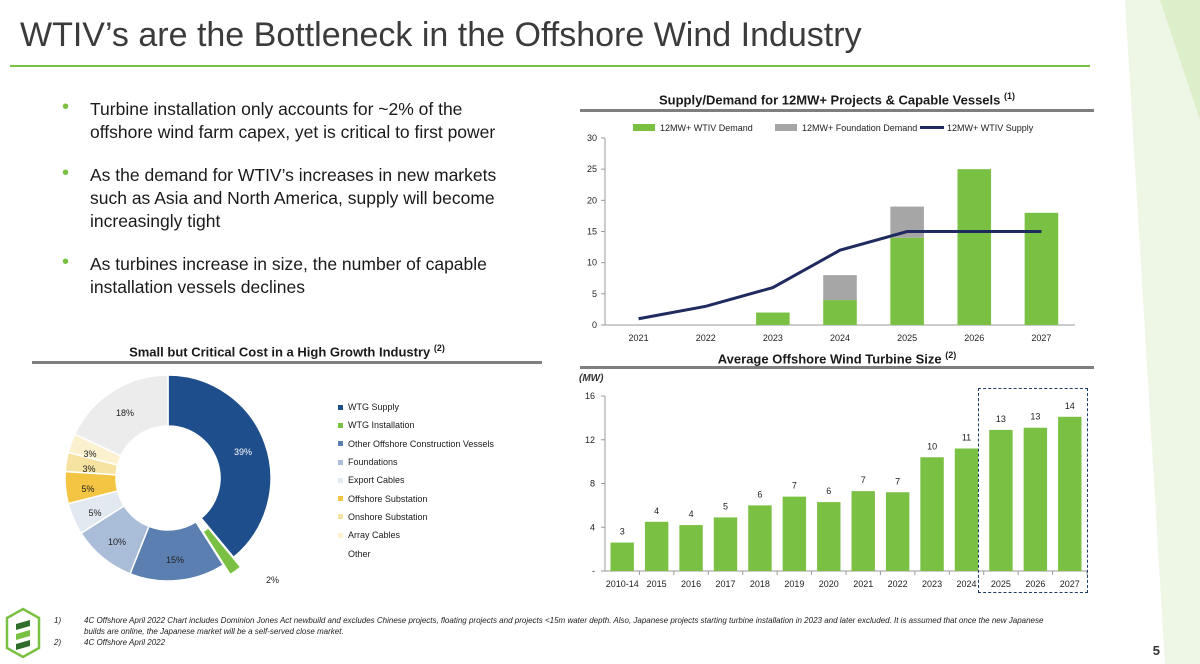 This screenshot has width=1200, height=664. I want to click on page-number: 5, so click(1156, 650).